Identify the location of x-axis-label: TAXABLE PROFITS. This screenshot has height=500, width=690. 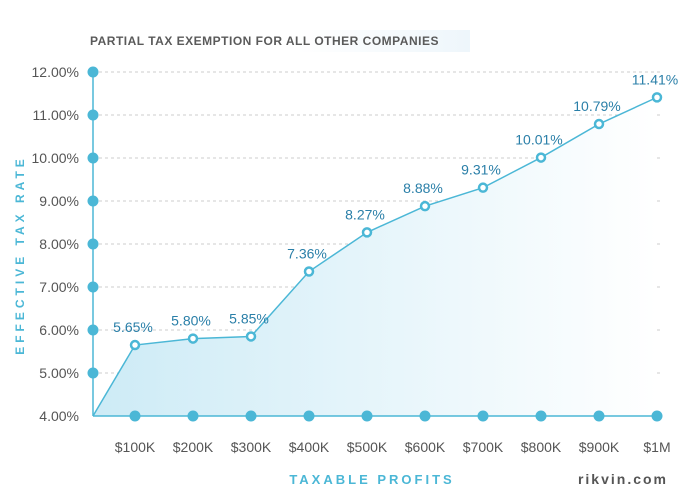
(372, 479).